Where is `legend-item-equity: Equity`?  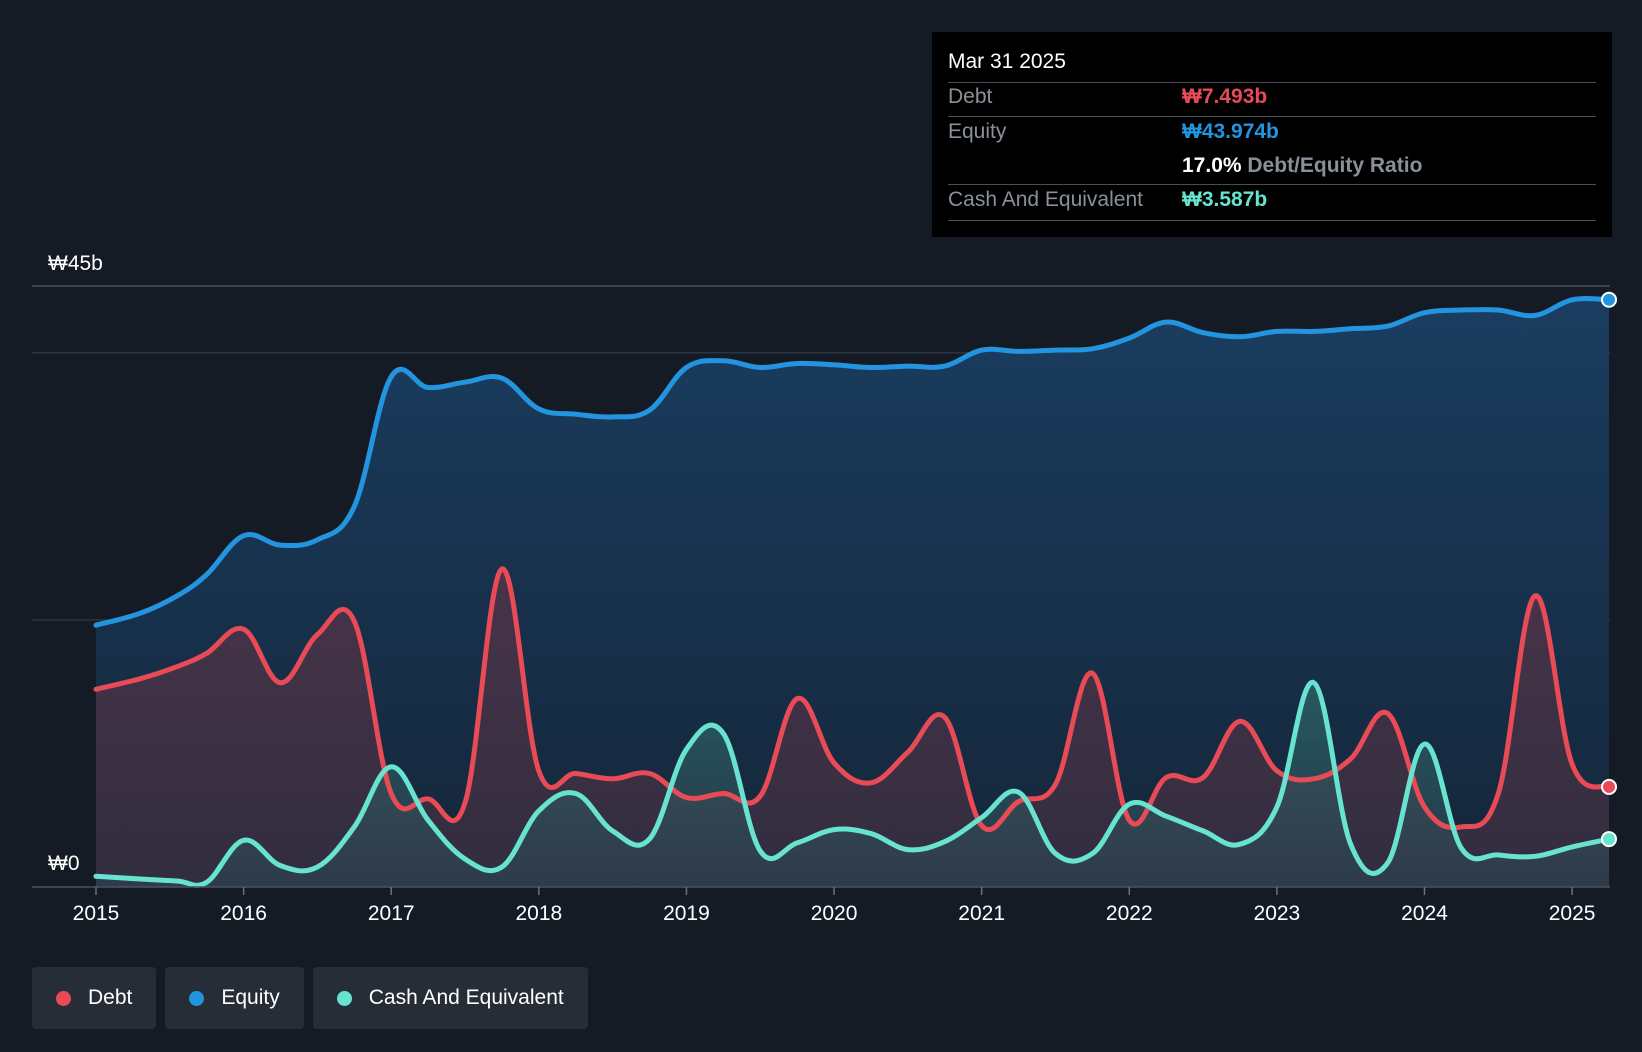 legend-item-equity: Equity is located at coordinates (234, 998).